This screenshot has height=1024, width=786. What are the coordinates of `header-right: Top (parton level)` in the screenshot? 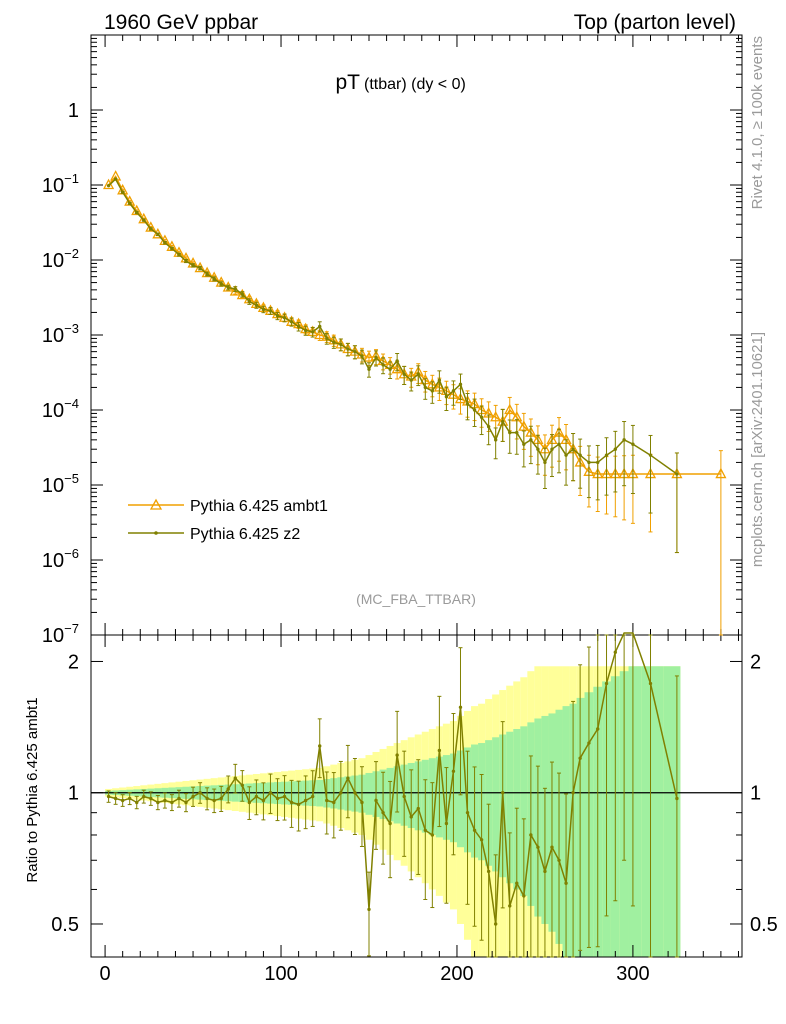 It's located at (655, 22).